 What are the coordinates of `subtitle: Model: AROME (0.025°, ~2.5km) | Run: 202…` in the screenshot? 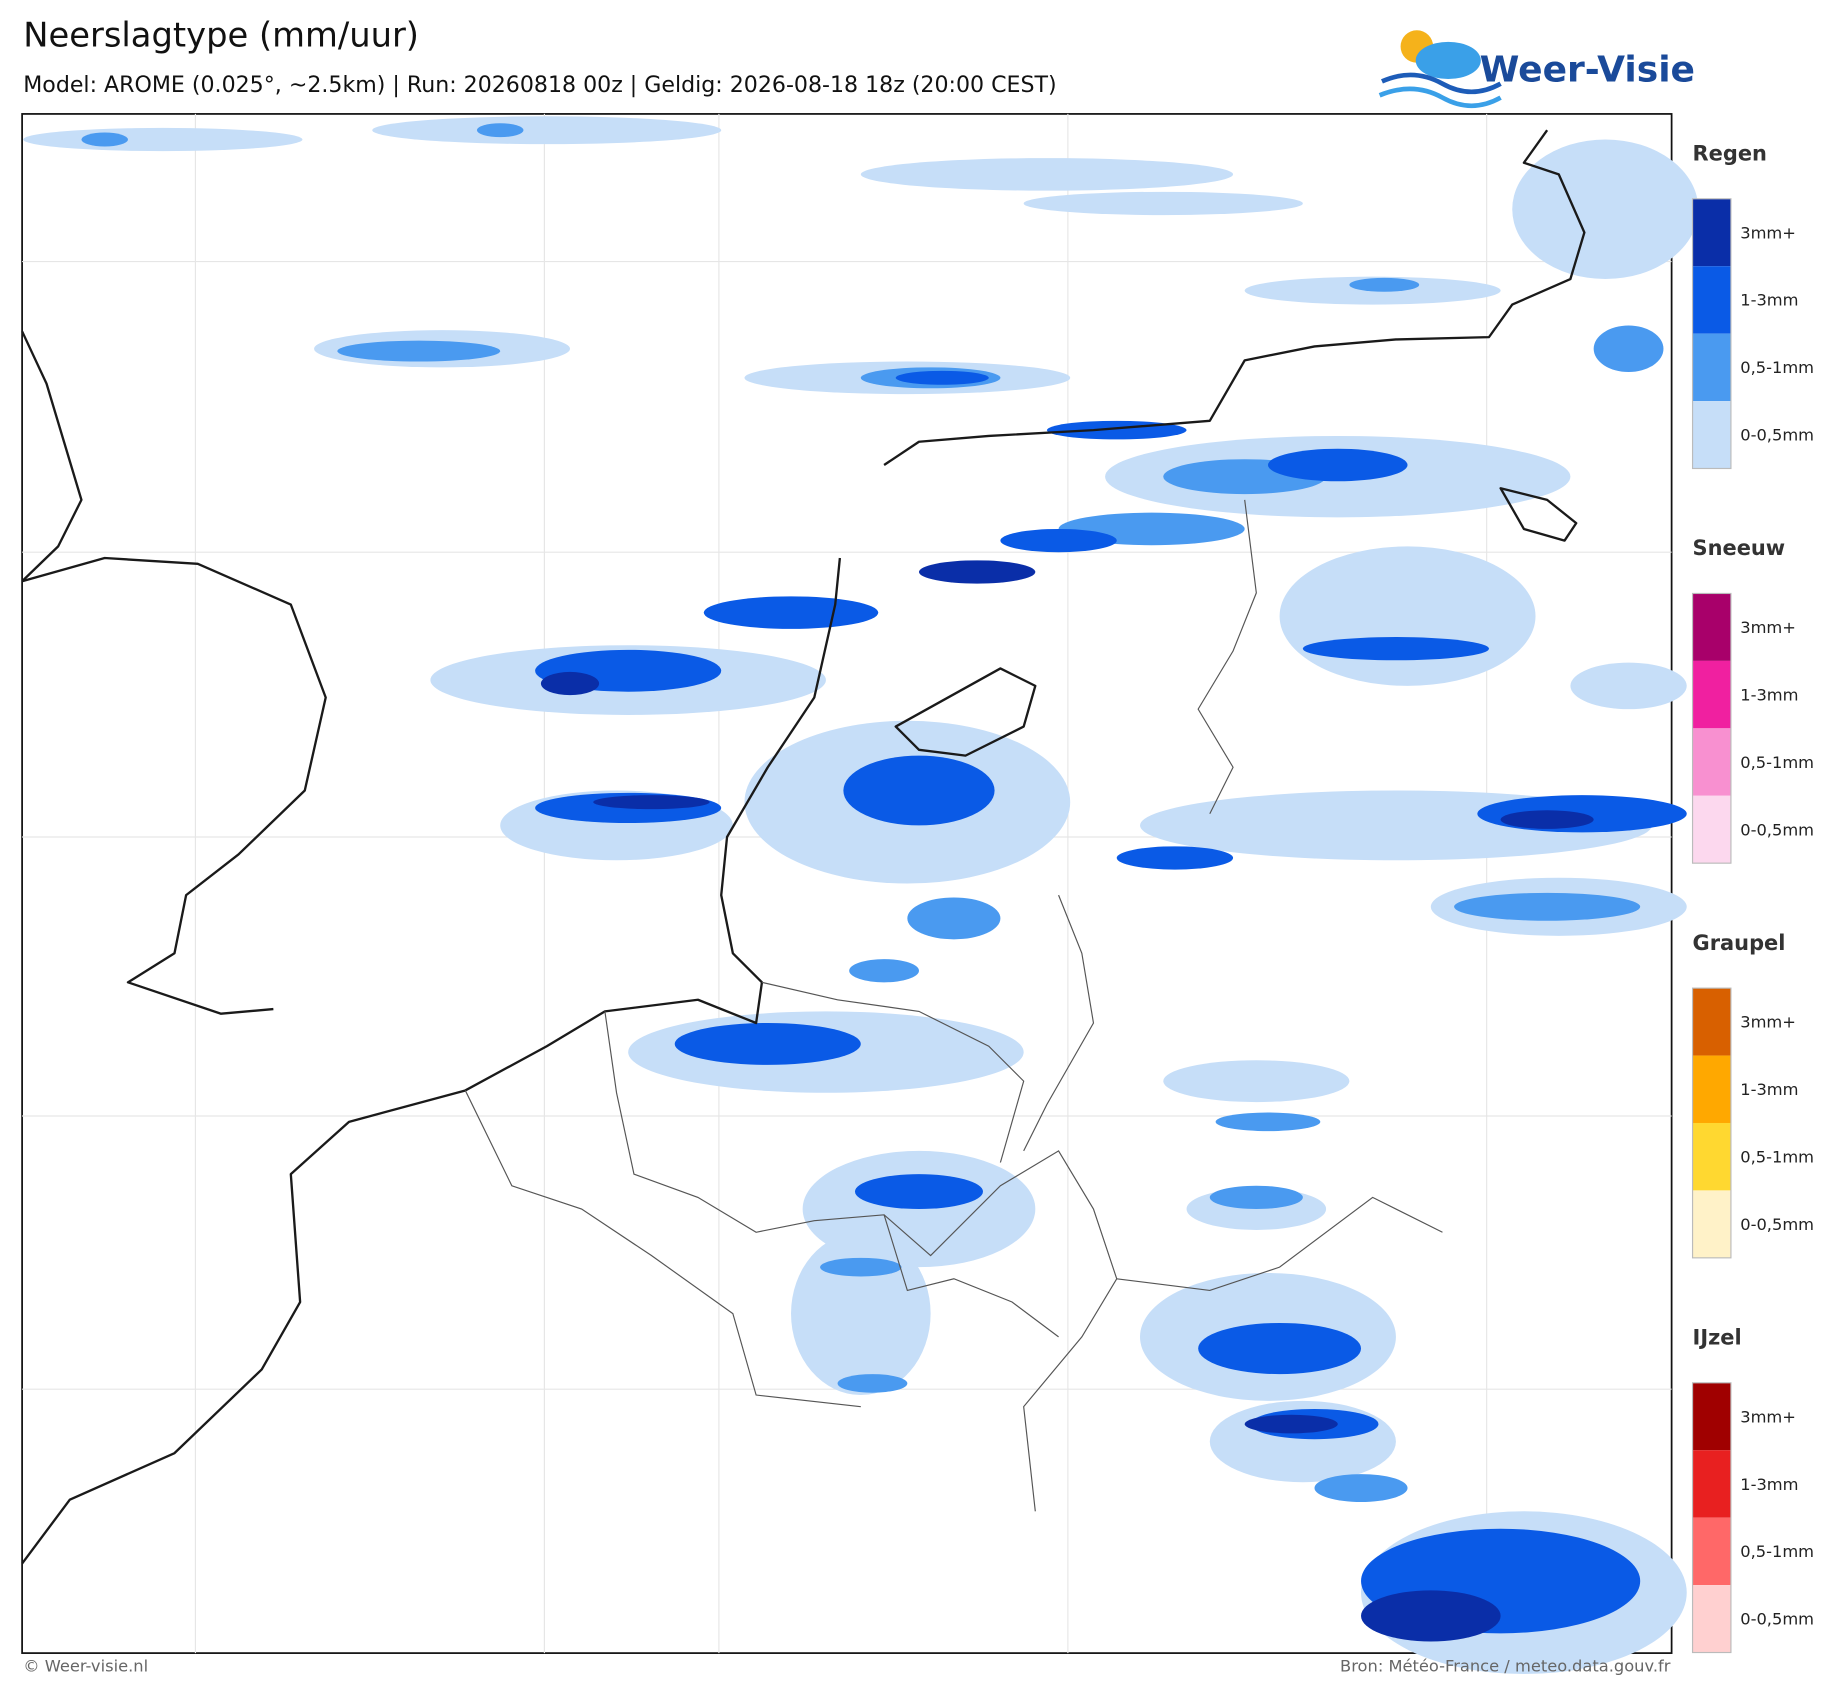 It's located at (539, 85).